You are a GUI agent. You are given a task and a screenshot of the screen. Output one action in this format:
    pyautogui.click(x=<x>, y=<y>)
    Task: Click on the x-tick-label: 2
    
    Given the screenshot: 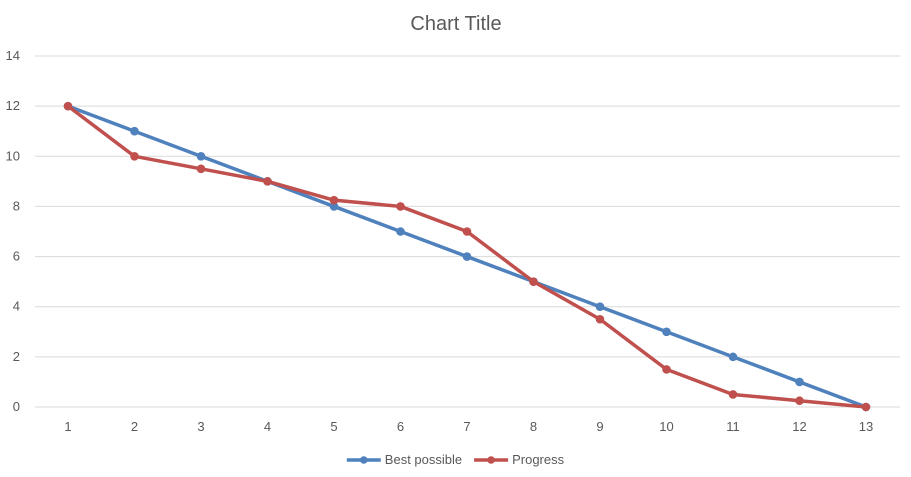 What is the action you would take?
    pyautogui.click(x=134, y=426)
    